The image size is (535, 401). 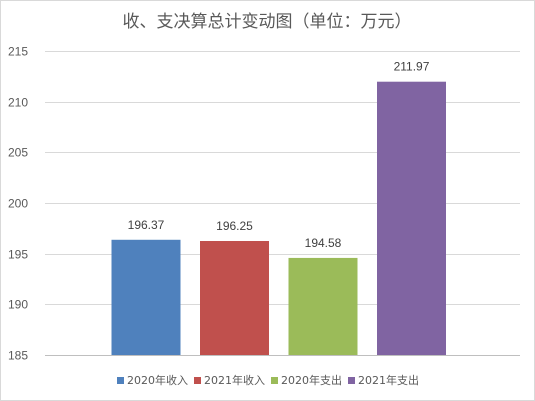 I want to click on data-label: 196.37, so click(x=146, y=225).